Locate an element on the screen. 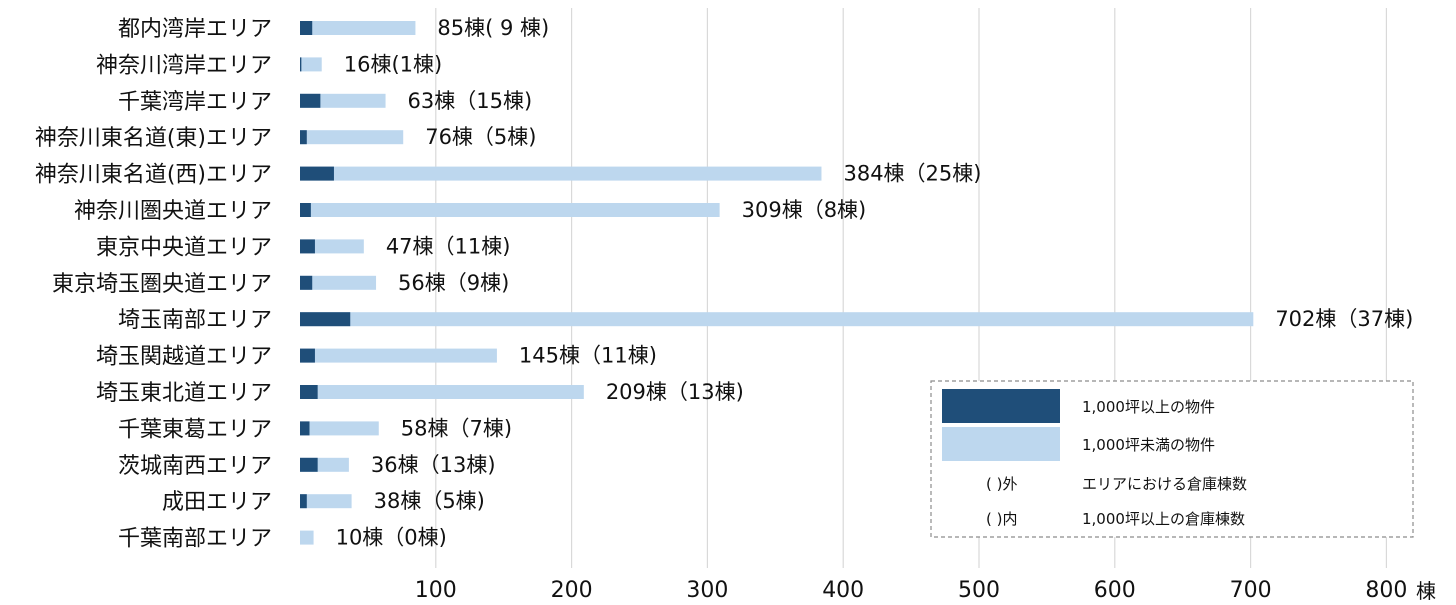 This screenshot has width=1456, height=605. legend-swatch-small is located at coordinates (1001, 444).